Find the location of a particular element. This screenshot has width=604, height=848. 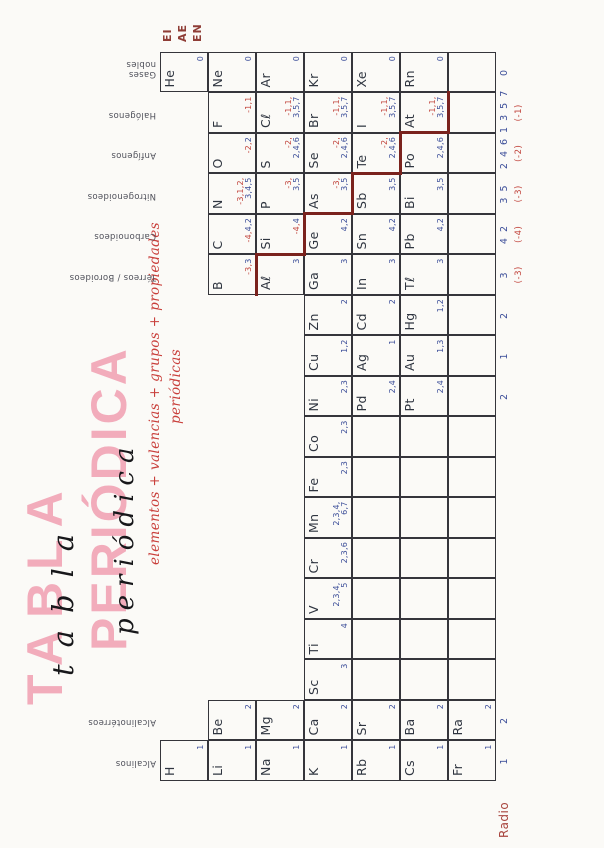

element-cell-Bi: Bi 3,5 is located at coordinates (424, 193).